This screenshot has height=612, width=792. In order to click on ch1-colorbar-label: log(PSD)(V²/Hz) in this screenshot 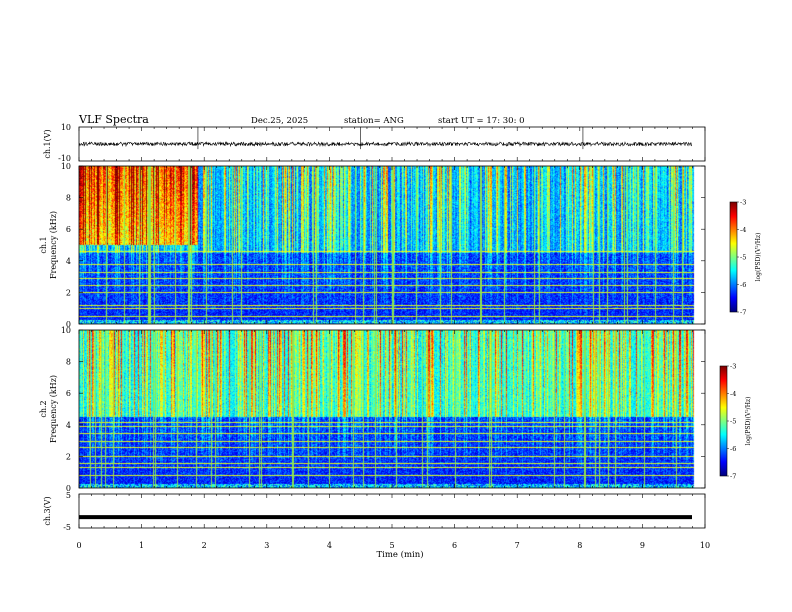, I will do `click(758, 257)`.